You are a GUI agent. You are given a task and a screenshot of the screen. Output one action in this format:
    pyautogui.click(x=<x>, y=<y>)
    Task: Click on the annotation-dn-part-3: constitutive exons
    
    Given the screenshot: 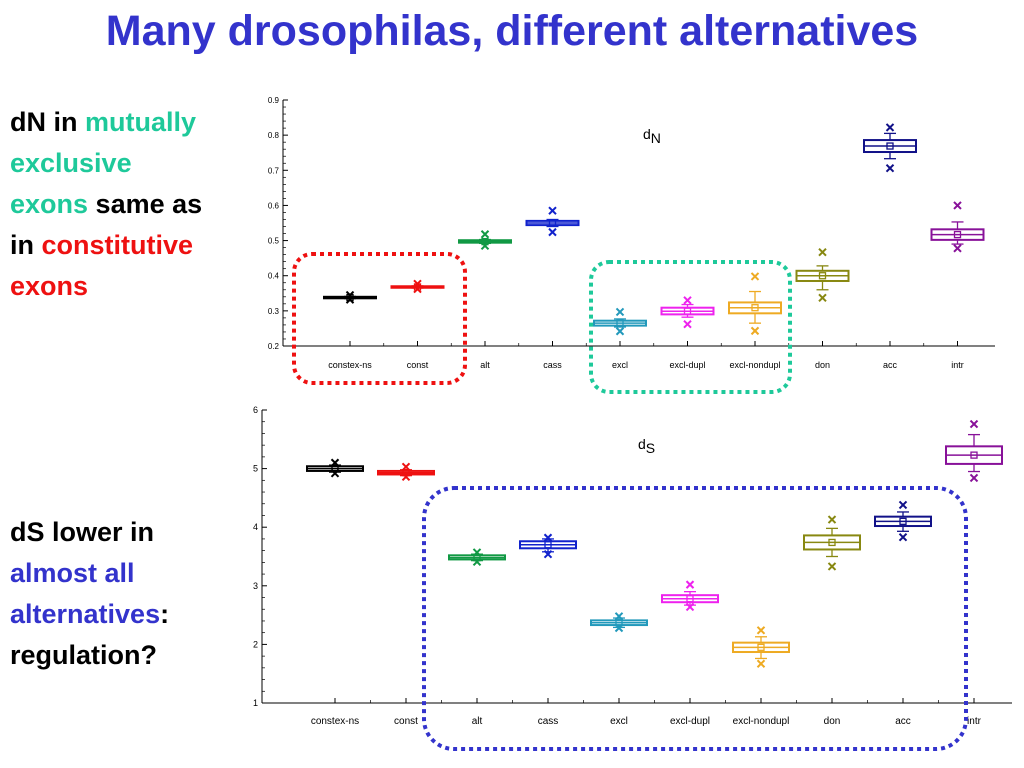 What is the action you would take?
    pyautogui.click(x=102, y=265)
    